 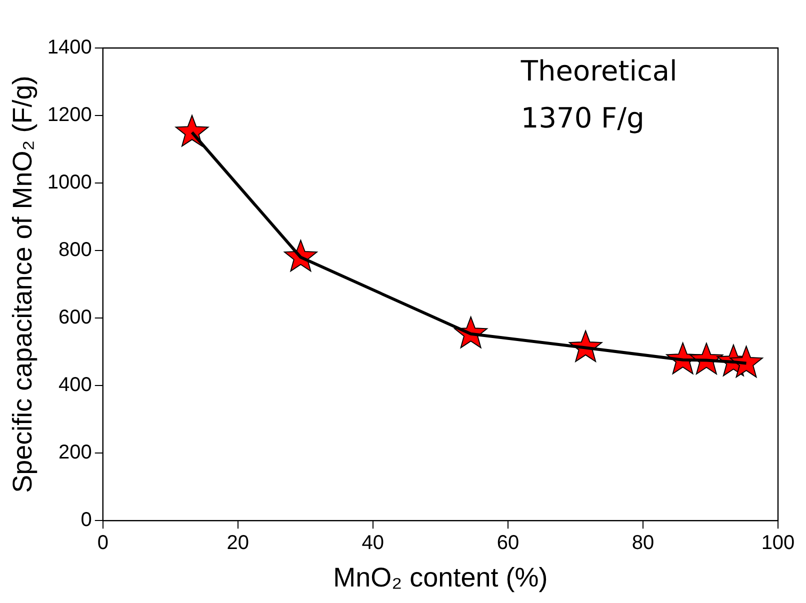 What do you see at coordinates (599, 71) in the screenshot?
I see `annotation: Theoretical` at bounding box center [599, 71].